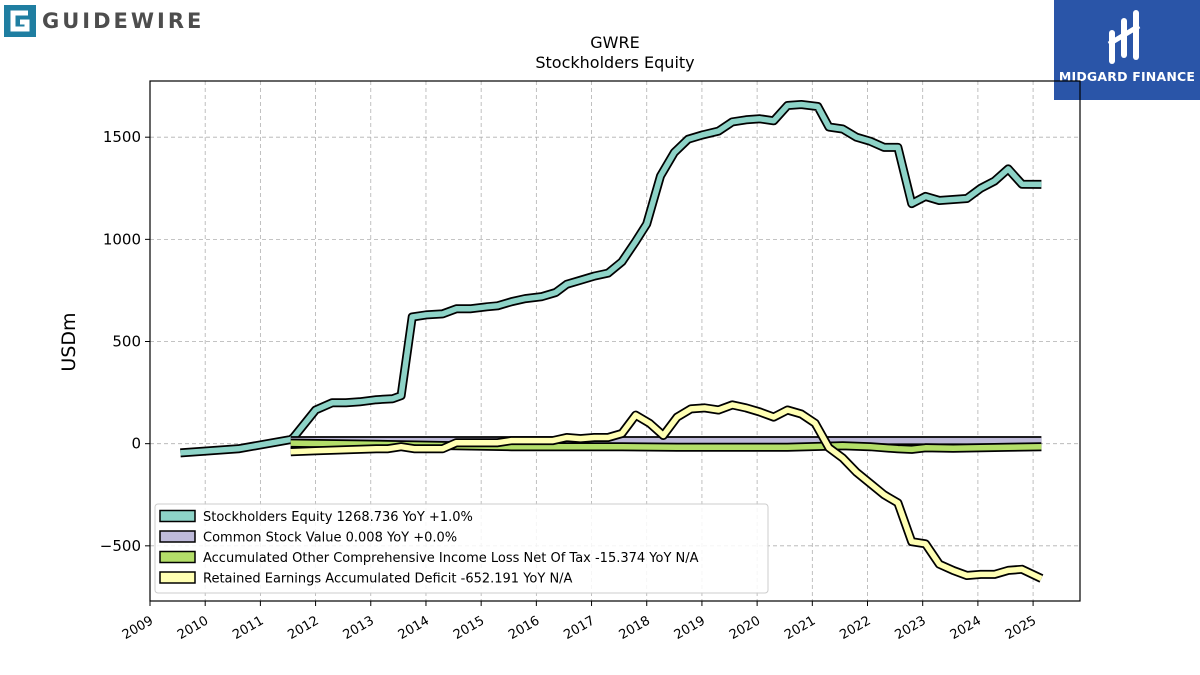  What do you see at coordinates (614, 42) in the screenshot?
I see `chart-title: GWRE` at bounding box center [614, 42].